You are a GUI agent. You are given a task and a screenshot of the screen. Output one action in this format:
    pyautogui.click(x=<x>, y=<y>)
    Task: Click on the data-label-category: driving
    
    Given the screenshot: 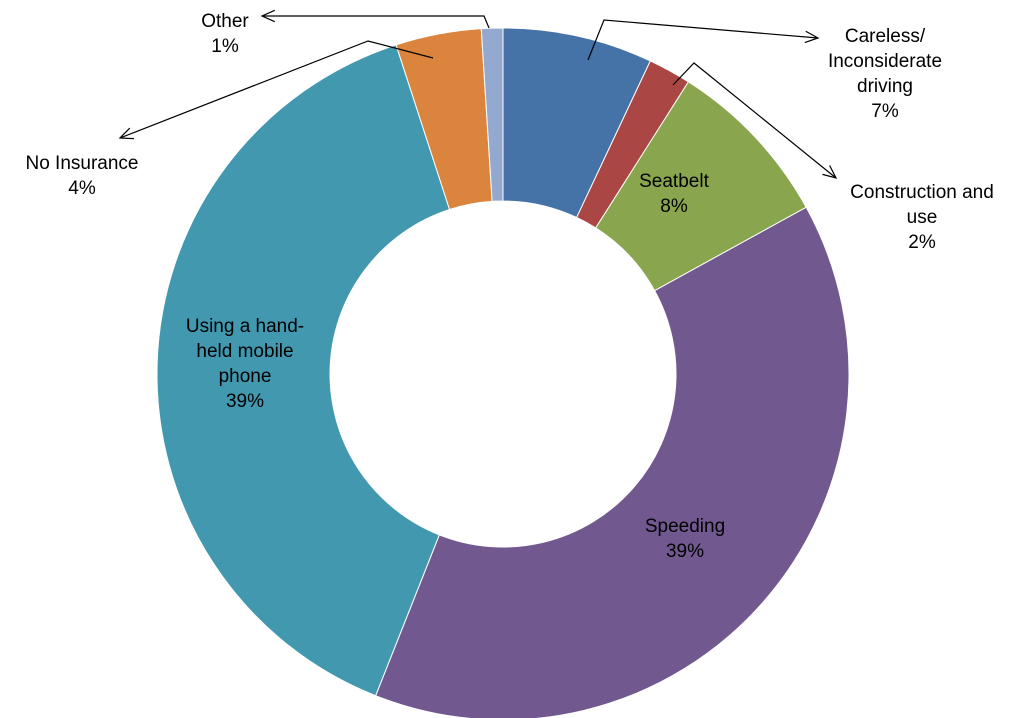 What is the action you would take?
    pyautogui.click(x=885, y=86)
    